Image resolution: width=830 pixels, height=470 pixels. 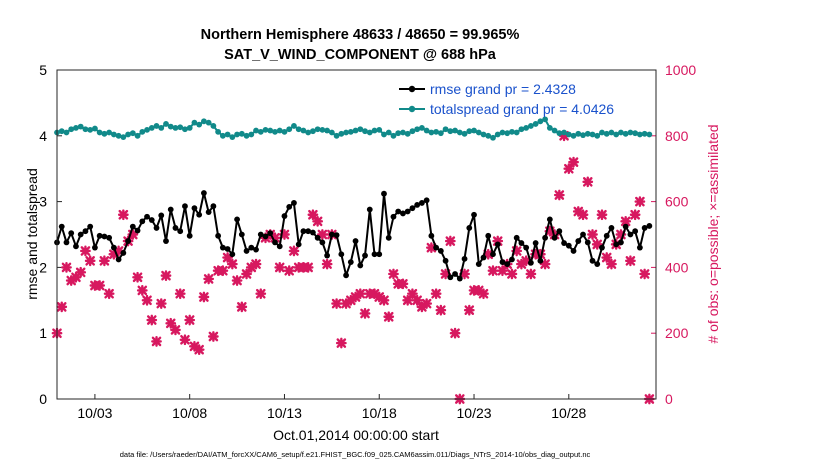 What do you see at coordinates (522, 109) in the screenshot?
I see `legend-spread-label: totalspread grand pr = 4.0426` at bounding box center [522, 109].